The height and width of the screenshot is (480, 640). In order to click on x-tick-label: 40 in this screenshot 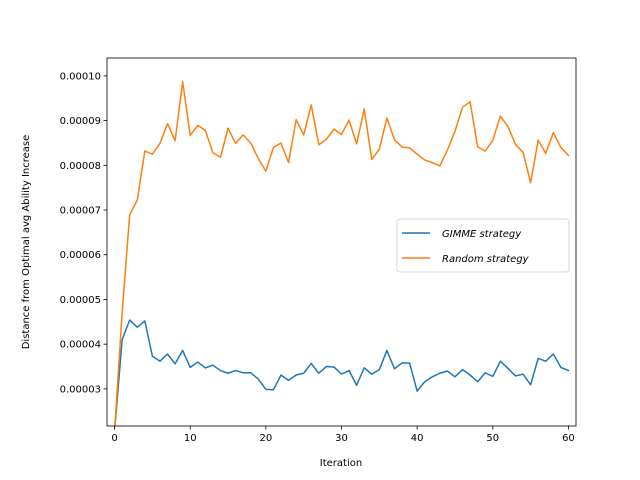, I will do `click(417, 438)`.